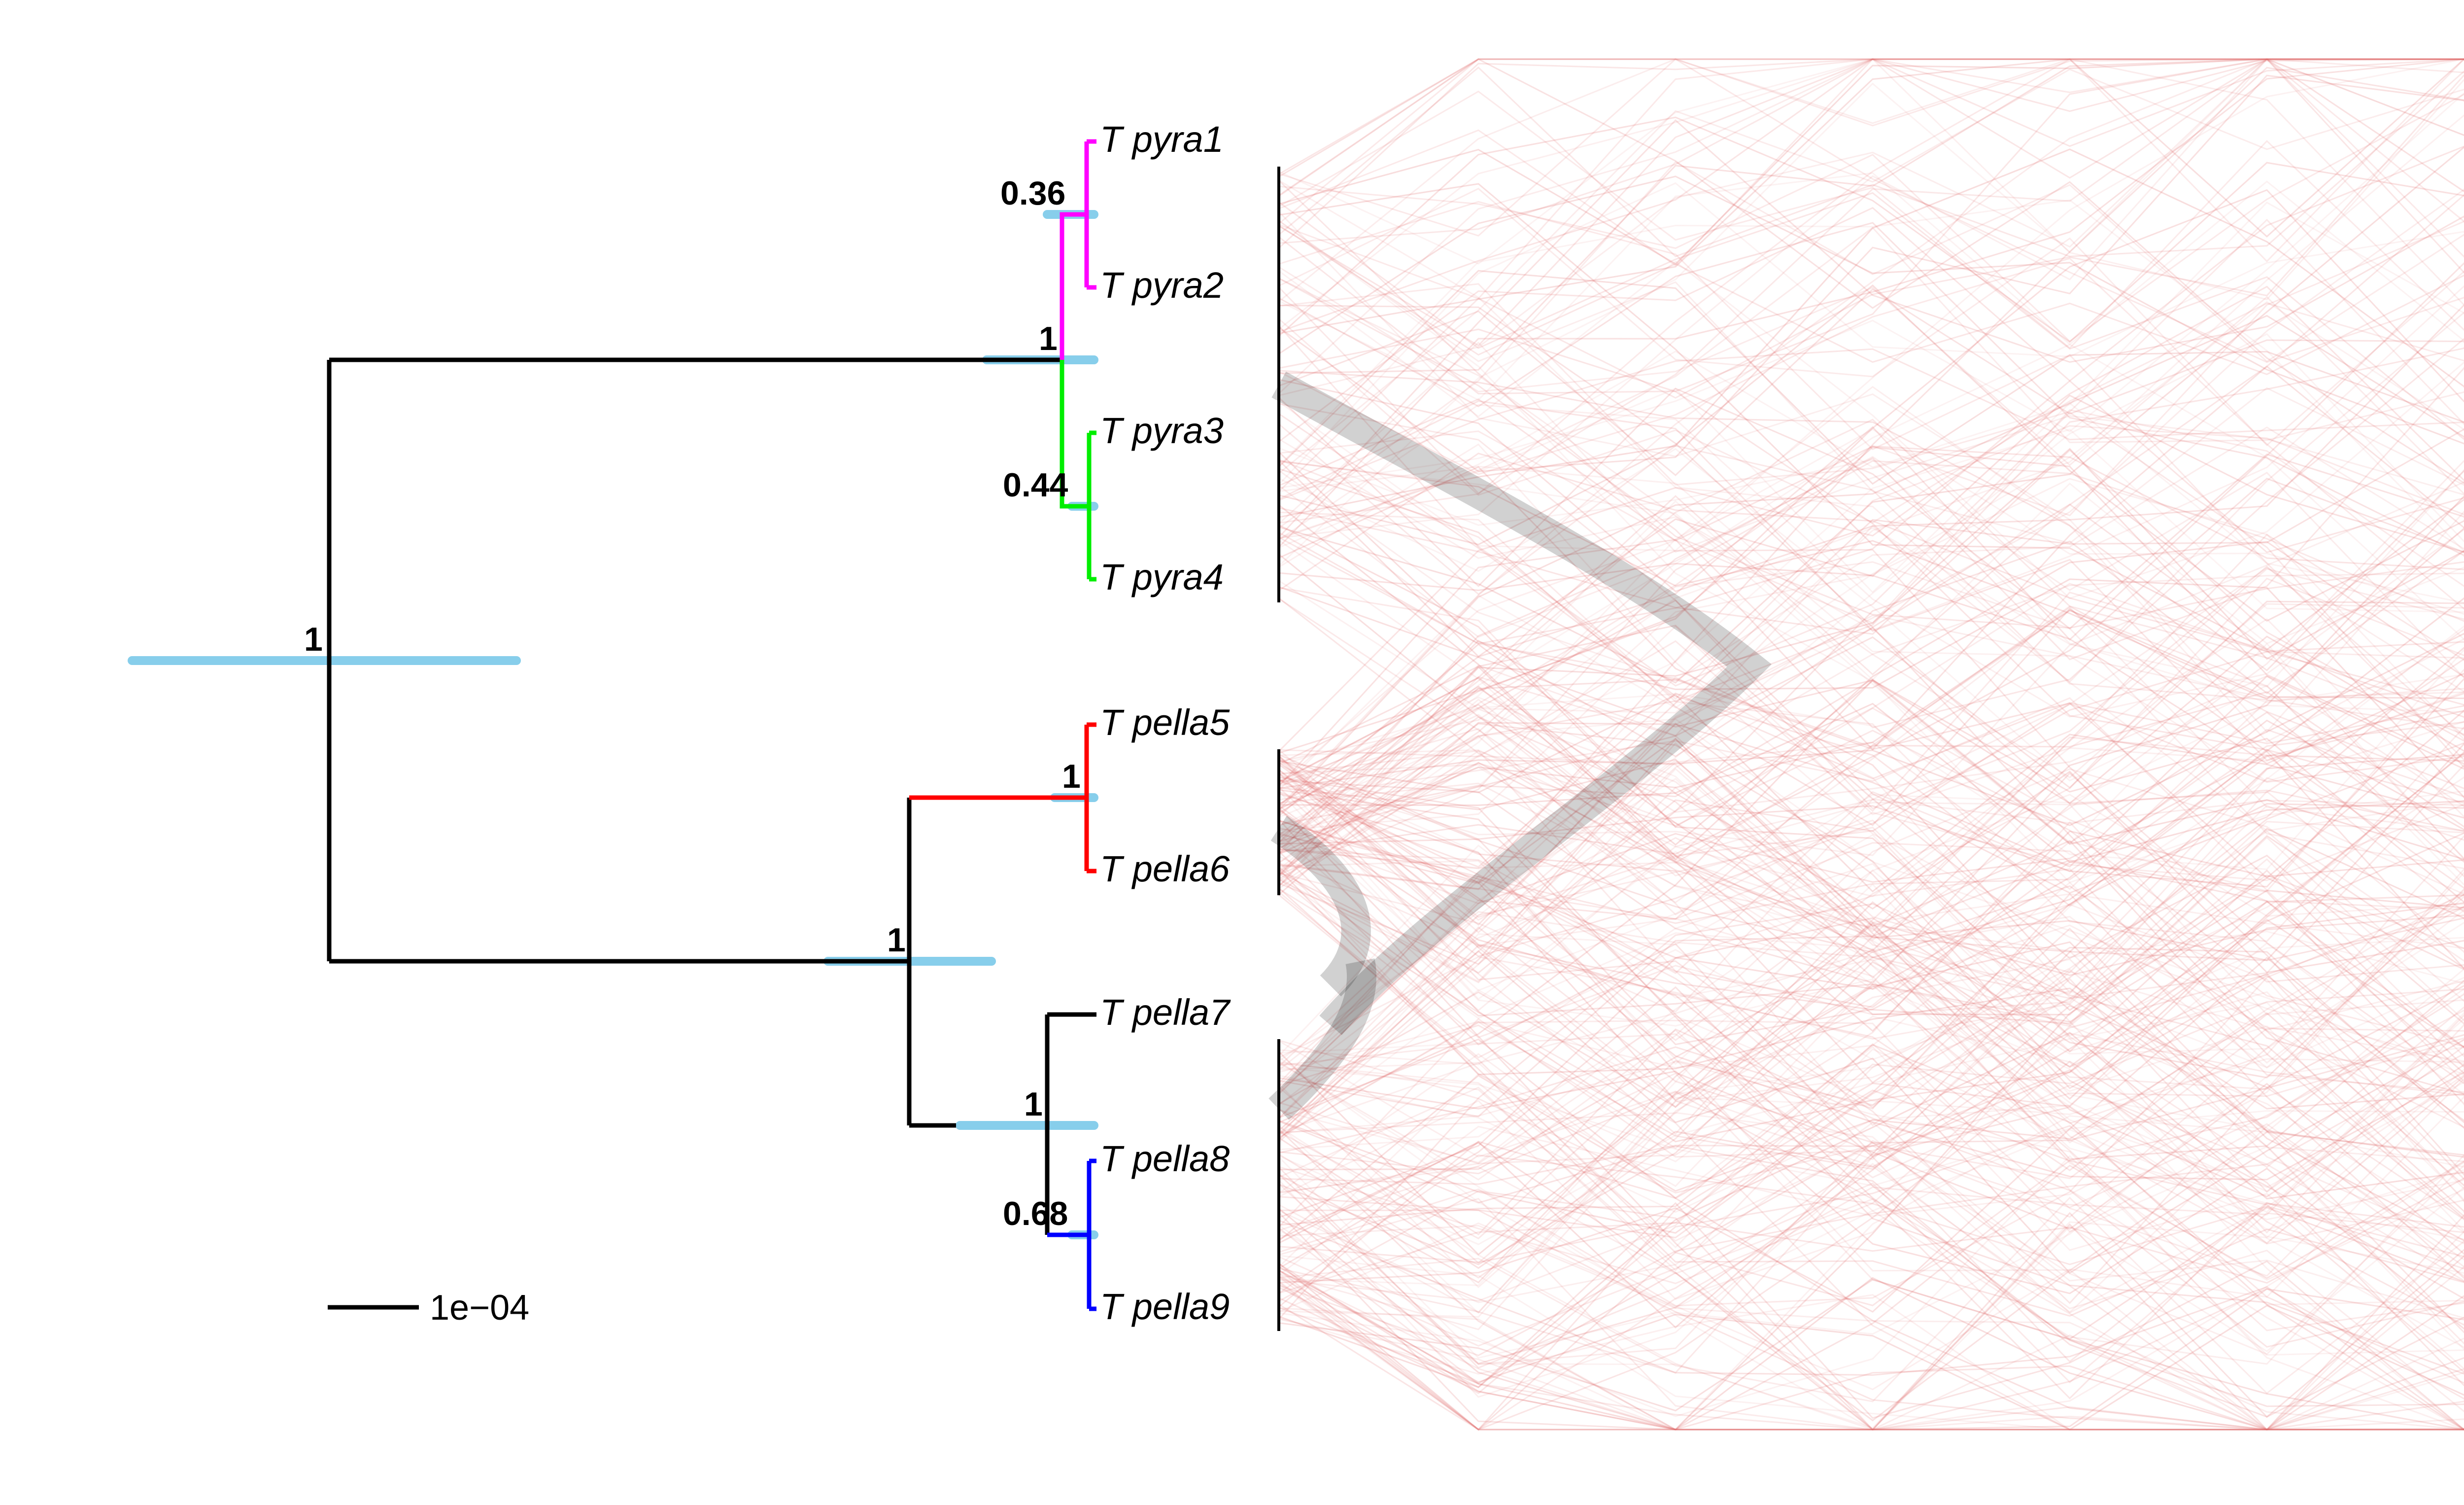  I want to click on branch-pella789, so click(1070, 1123).